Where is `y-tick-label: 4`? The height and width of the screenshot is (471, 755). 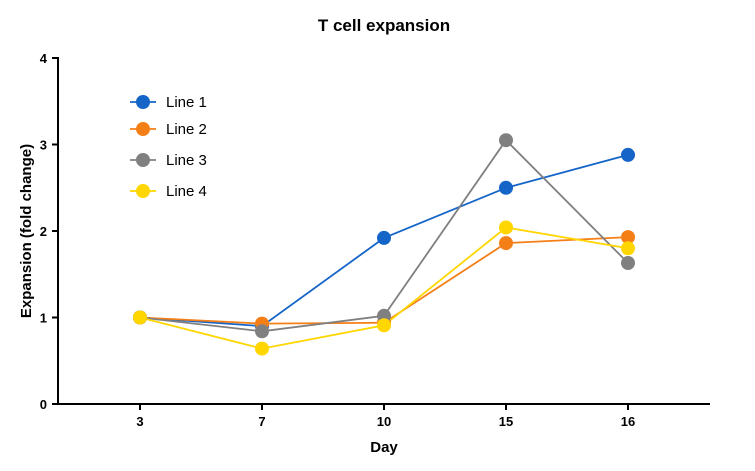
y-tick-label: 4 is located at coordinates (44, 58).